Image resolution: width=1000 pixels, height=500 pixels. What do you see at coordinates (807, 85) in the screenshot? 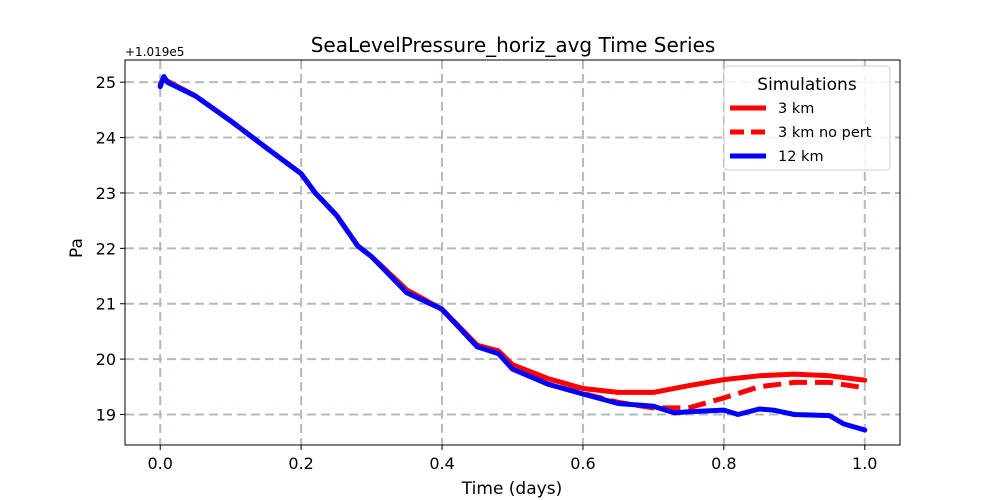
I see `legend-title: Simulations` at bounding box center [807, 85].